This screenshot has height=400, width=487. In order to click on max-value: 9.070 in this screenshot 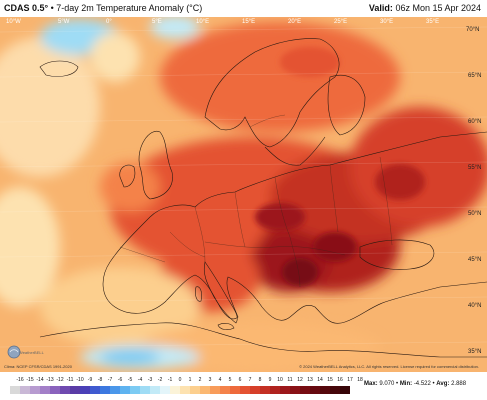, I will do `click(387, 384)`.